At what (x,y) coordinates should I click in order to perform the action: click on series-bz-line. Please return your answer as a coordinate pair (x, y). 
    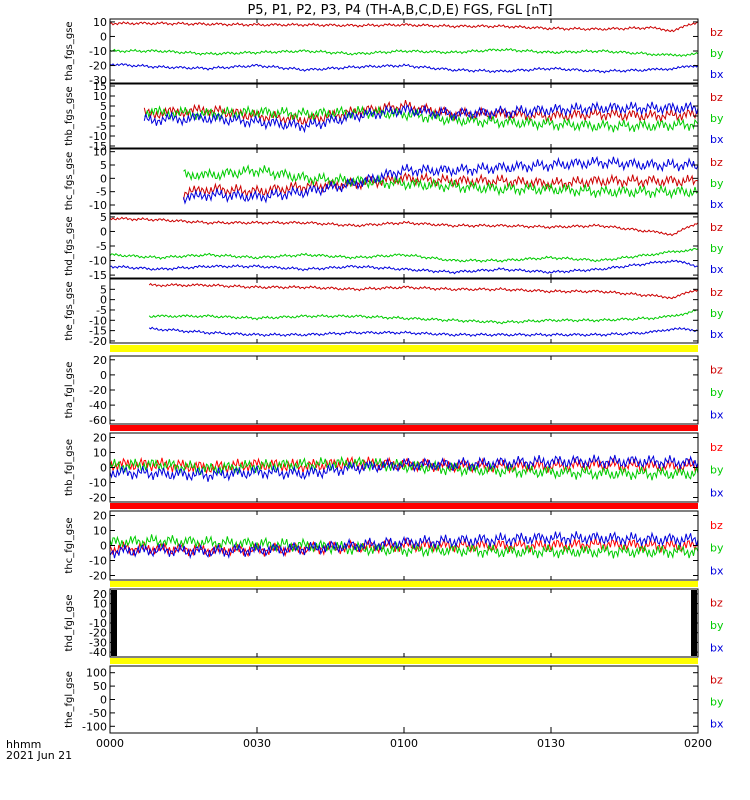
    Looking at the image, I should click on (404, 27).